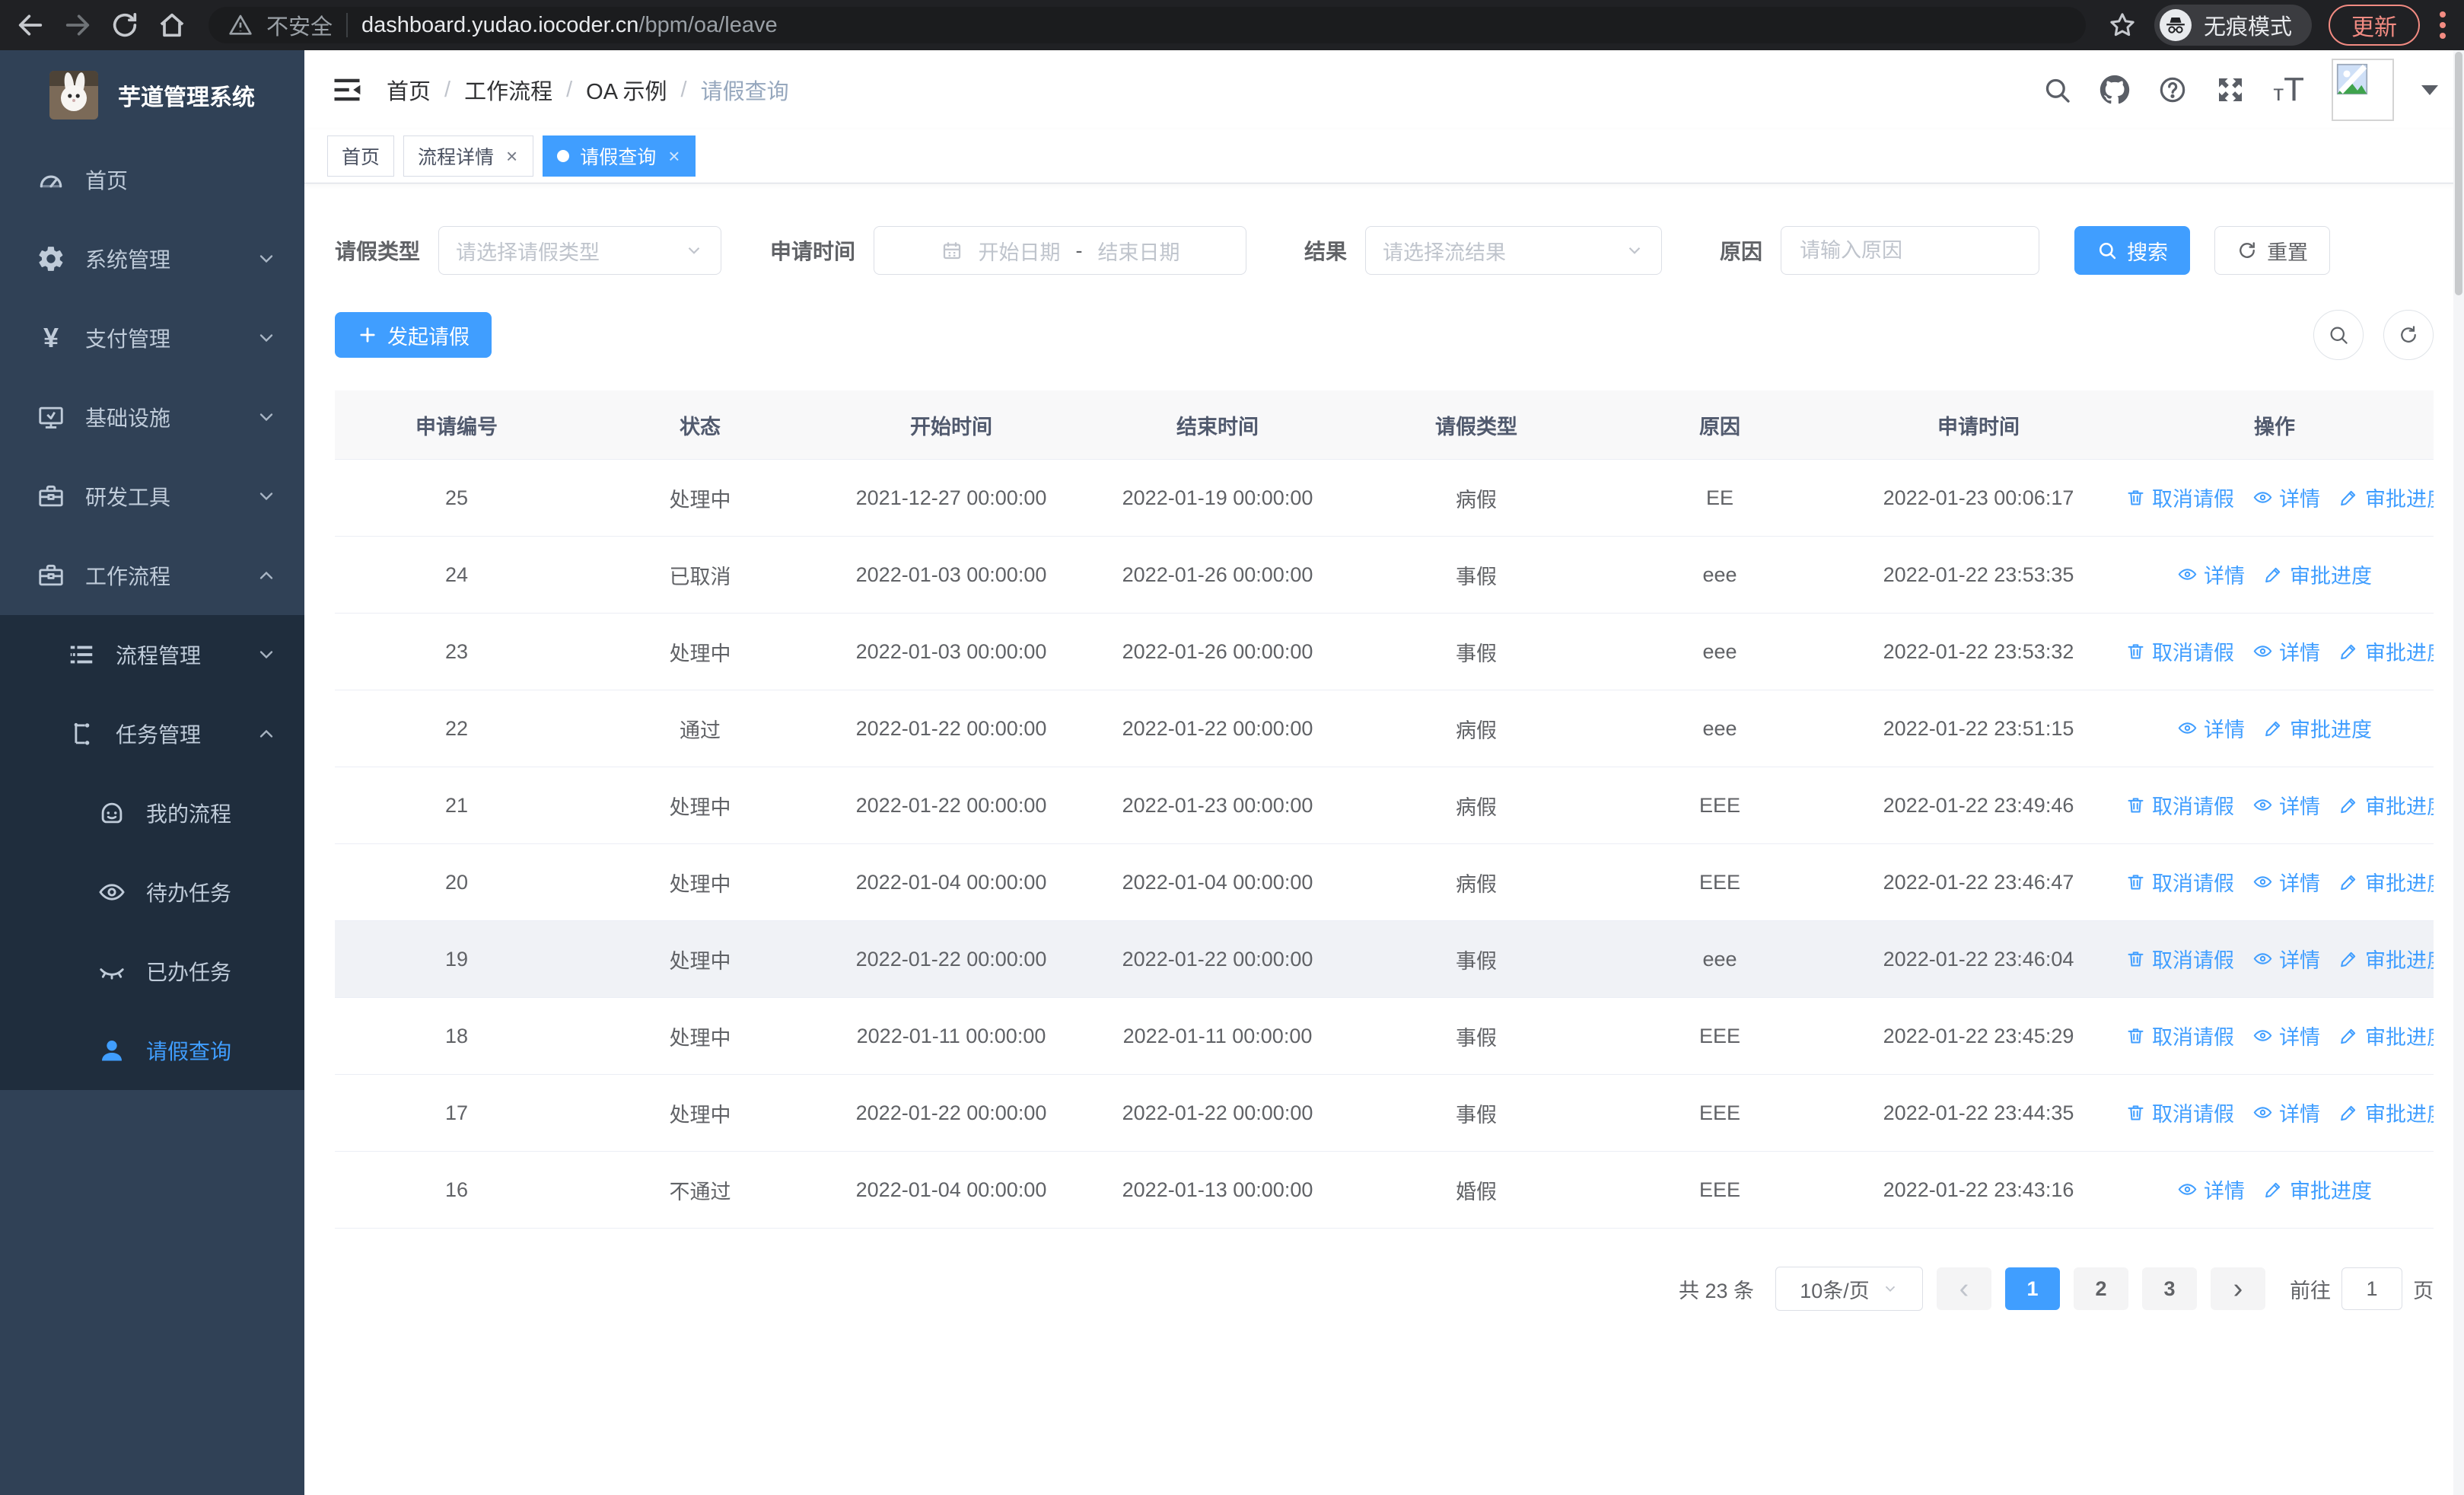 The height and width of the screenshot is (1495, 2464). What do you see at coordinates (456, 729) in the screenshot?
I see `table-cell: 22` at bounding box center [456, 729].